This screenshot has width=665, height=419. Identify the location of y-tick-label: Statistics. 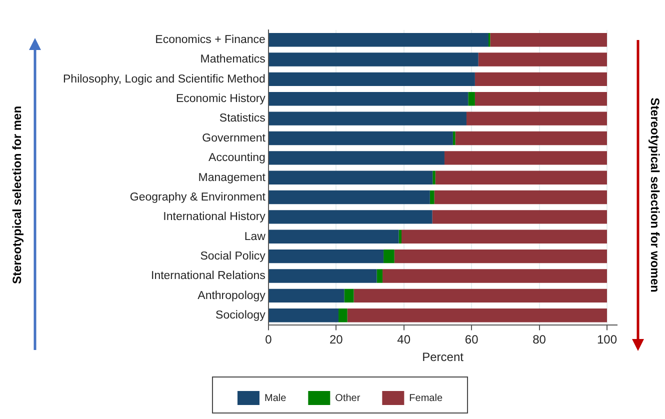
(242, 118).